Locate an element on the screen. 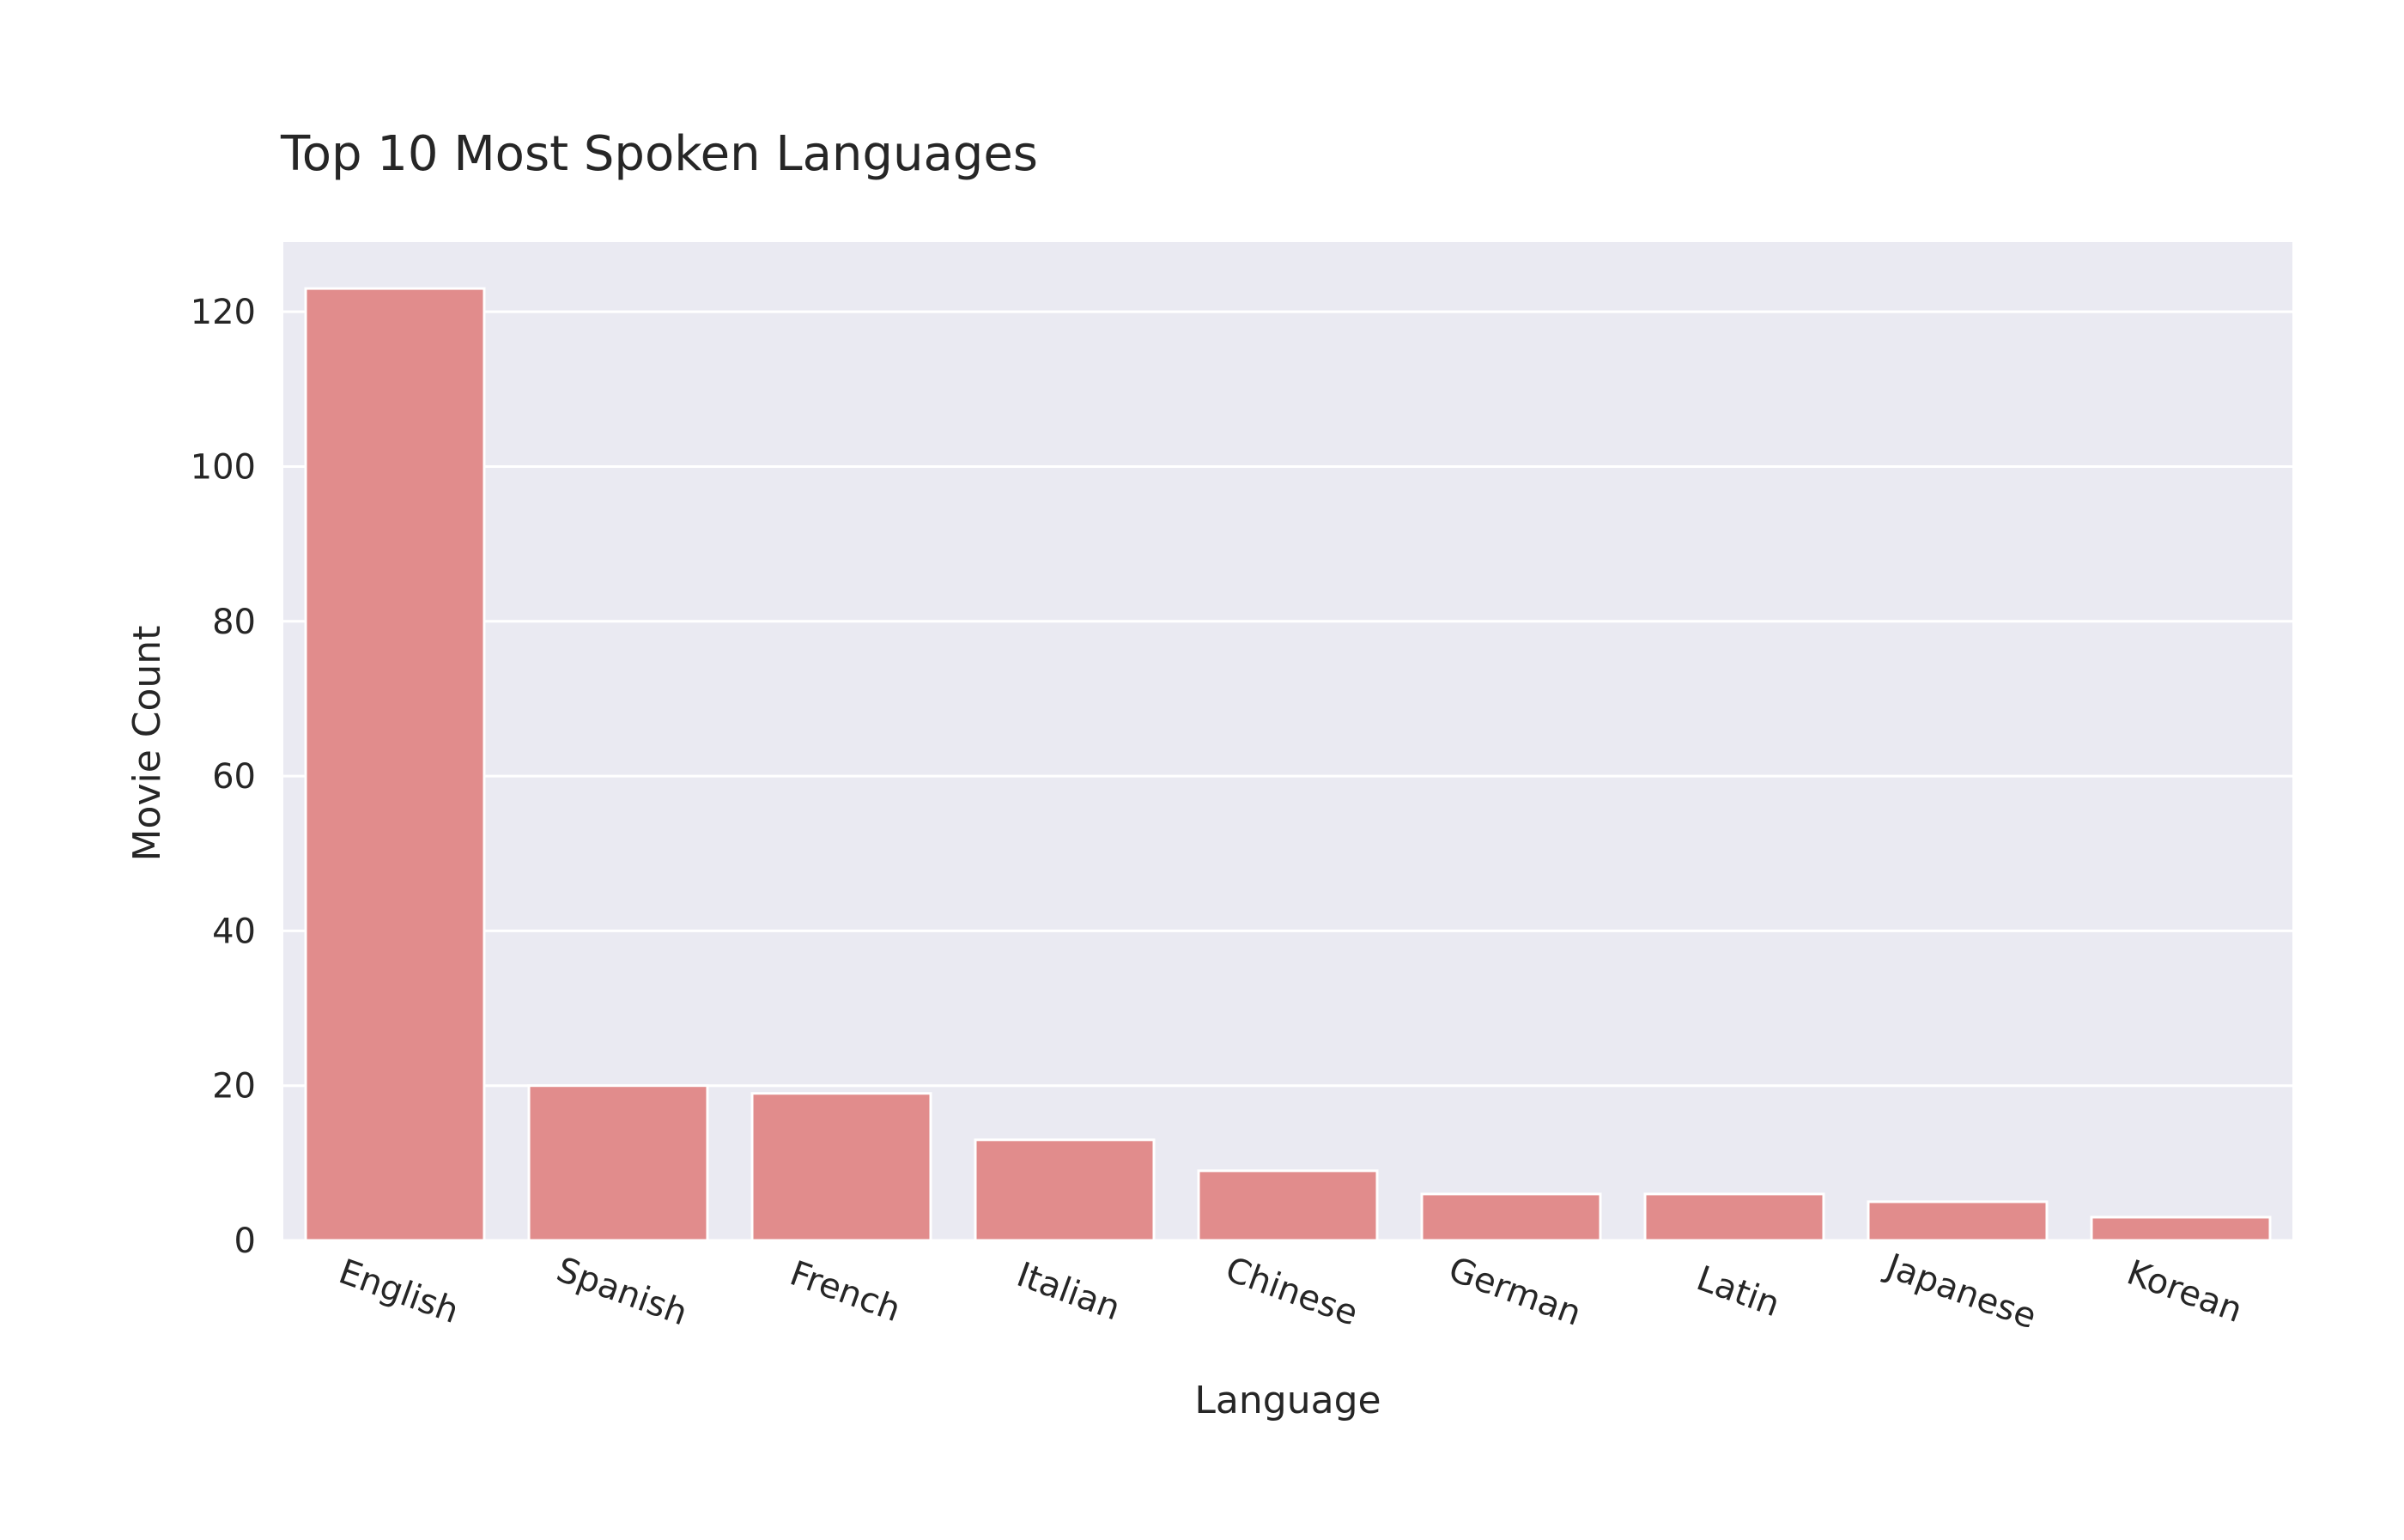 Image resolution: width=2404 pixels, height=1540 pixels. x-tick-label-spanish: Spanish is located at coordinates (621, 1291).